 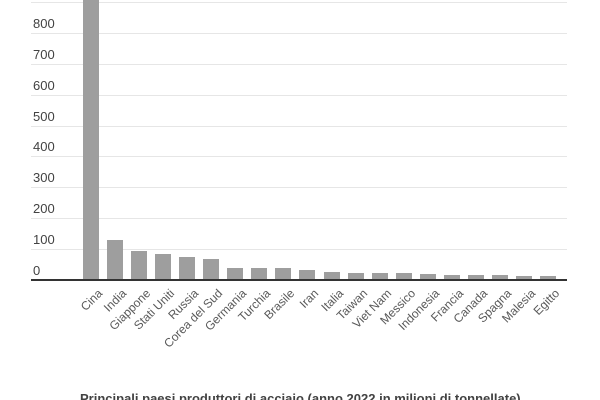 What do you see at coordinates (211, 269) in the screenshot?
I see `bar-corea-del-sud` at bounding box center [211, 269].